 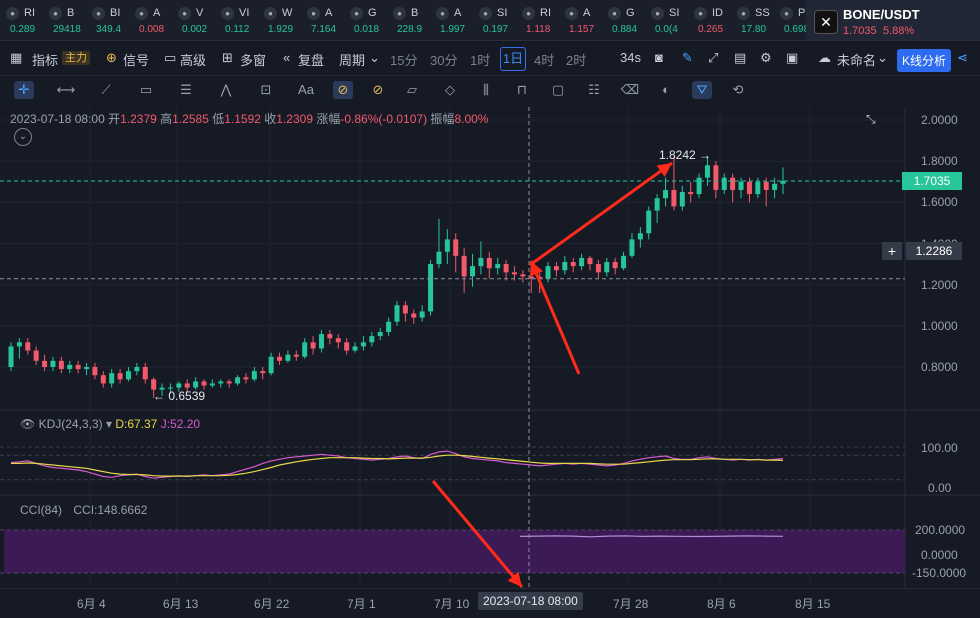 I want to click on lock-icon: ⊓, so click(x=522, y=89).